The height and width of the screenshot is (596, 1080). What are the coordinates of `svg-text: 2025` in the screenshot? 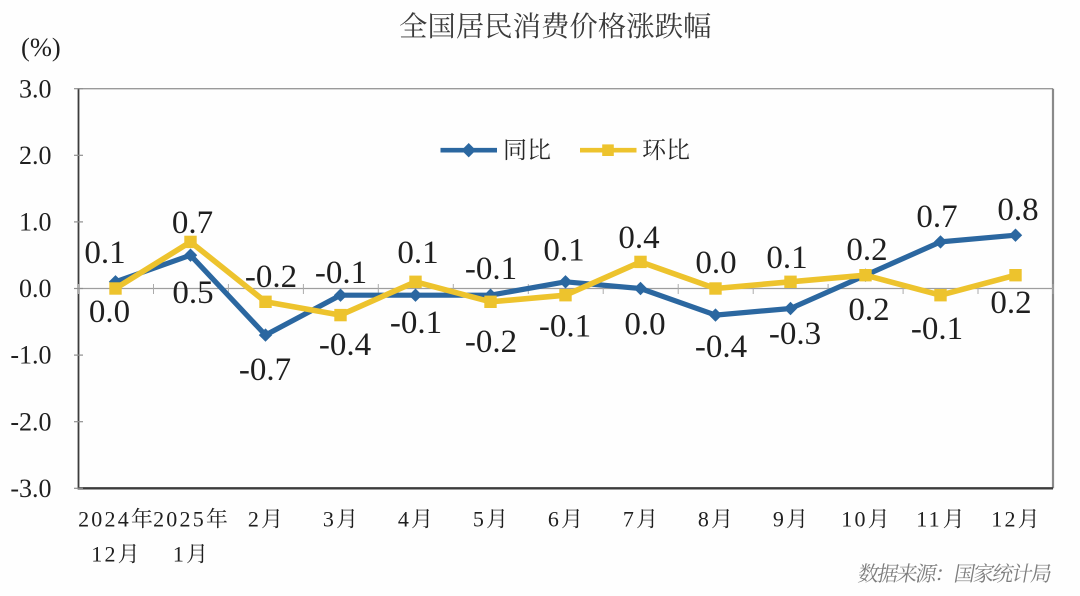 It's located at (179, 519).